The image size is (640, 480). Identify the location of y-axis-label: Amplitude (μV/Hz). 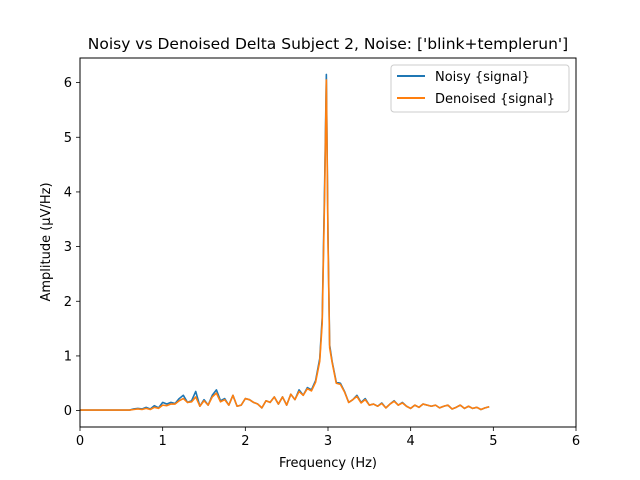
(46, 241).